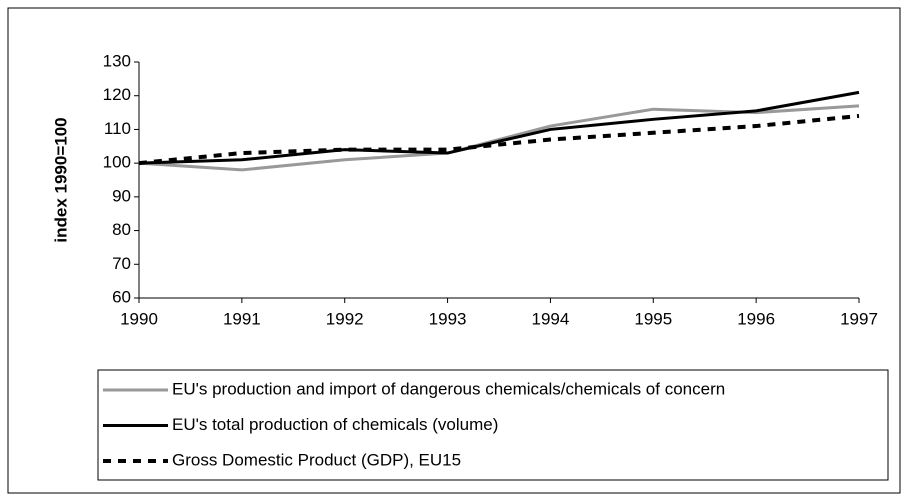  What do you see at coordinates (756, 318) in the screenshot?
I see `x-tick-label: 1996` at bounding box center [756, 318].